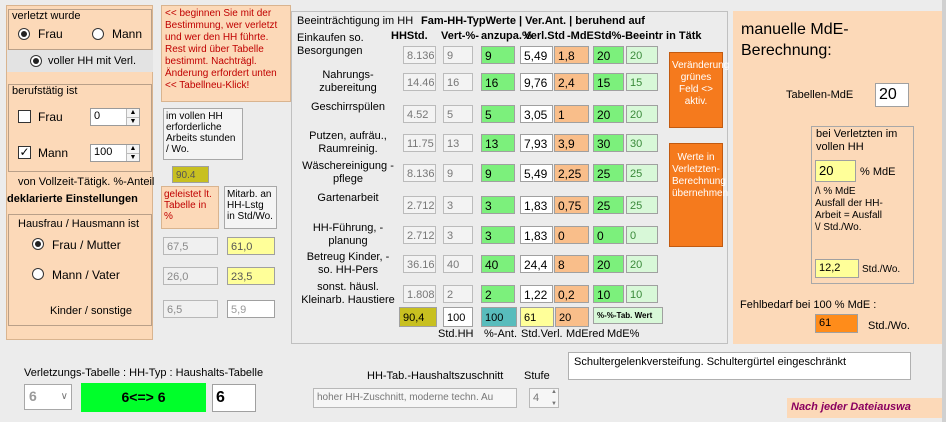 This screenshot has height=422, width=946. I want to click on table-row-label: Geschirrspülen, so click(348, 107).